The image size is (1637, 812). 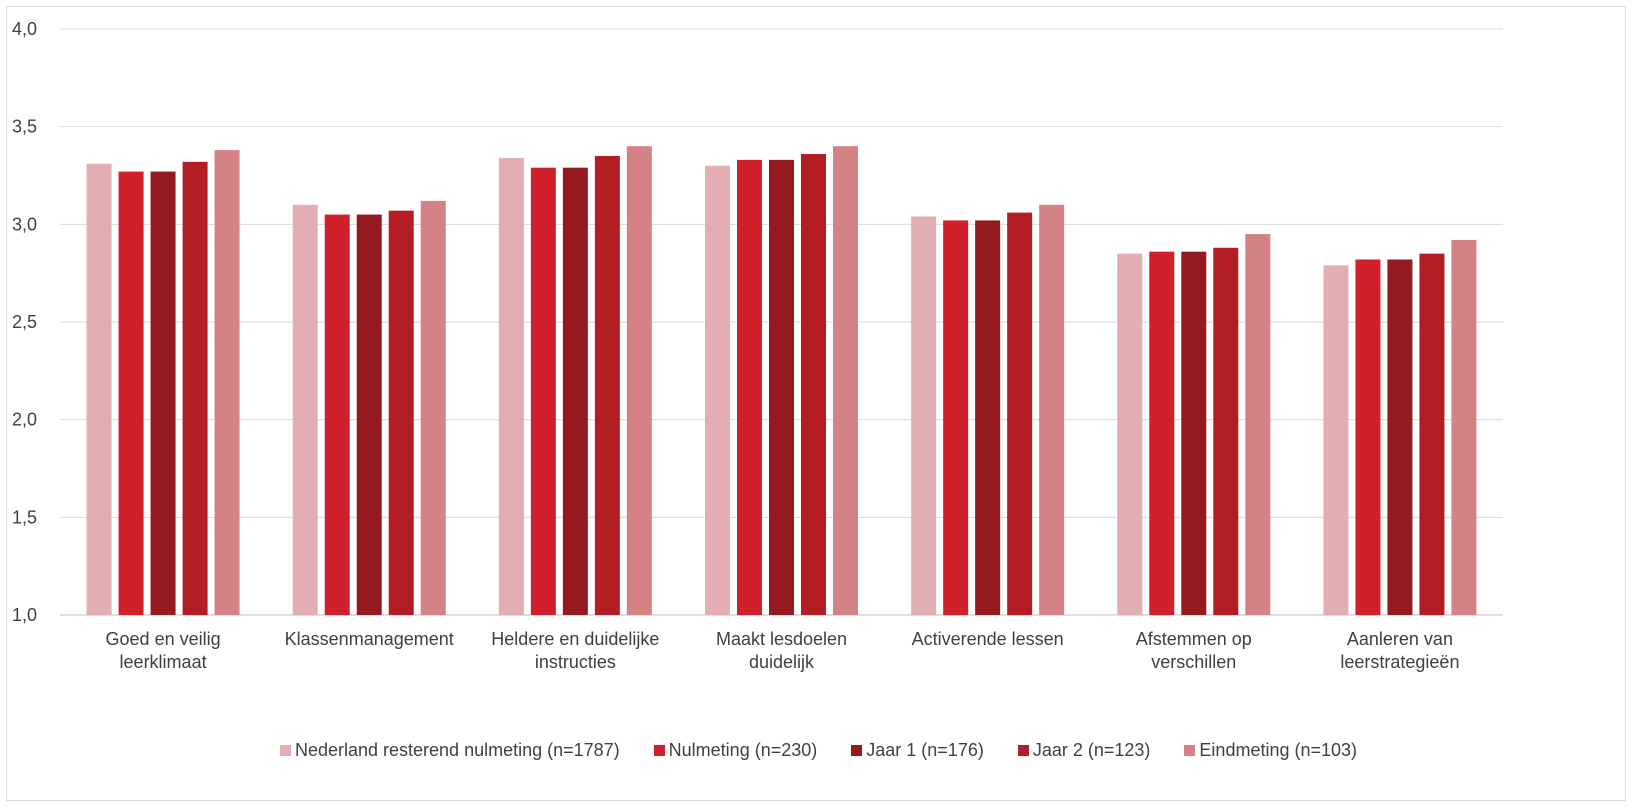 What do you see at coordinates (24, 517) in the screenshot?
I see `y-tick-label: 1,5` at bounding box center [24, 517].